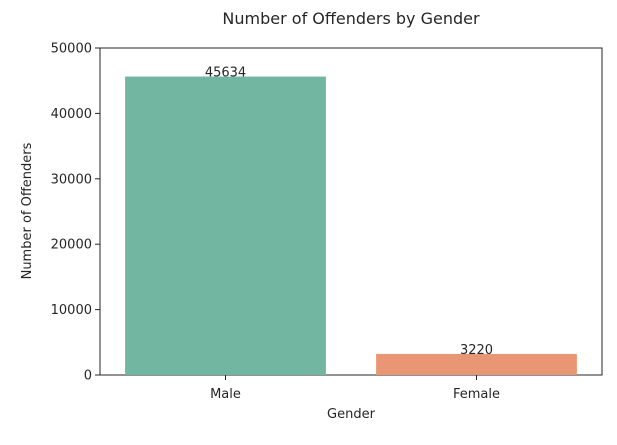 The image size is (617, 445). What do you see at coordinates (476, 394) in the screenshot?
I see `x-tick-label: Female` at bounding box center [476, 394].